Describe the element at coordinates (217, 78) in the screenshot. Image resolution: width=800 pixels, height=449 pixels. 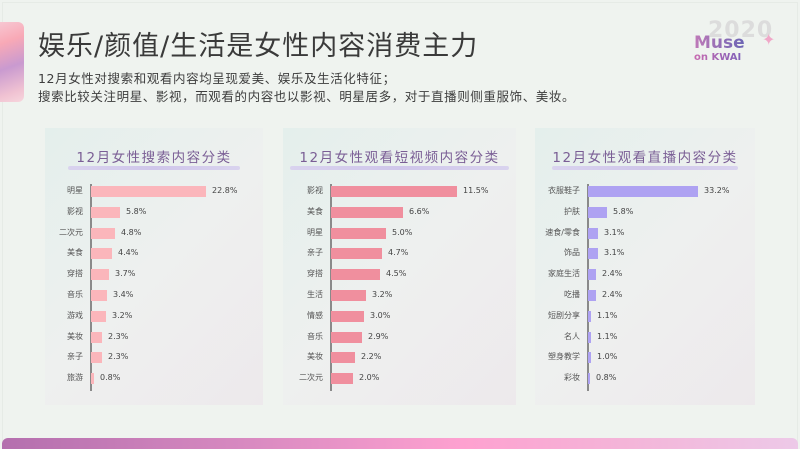
I see `subtitle-line-1: 12月女性对搜索和观看内容均呈现爱美、娱乐及生活化特征；` at that location.